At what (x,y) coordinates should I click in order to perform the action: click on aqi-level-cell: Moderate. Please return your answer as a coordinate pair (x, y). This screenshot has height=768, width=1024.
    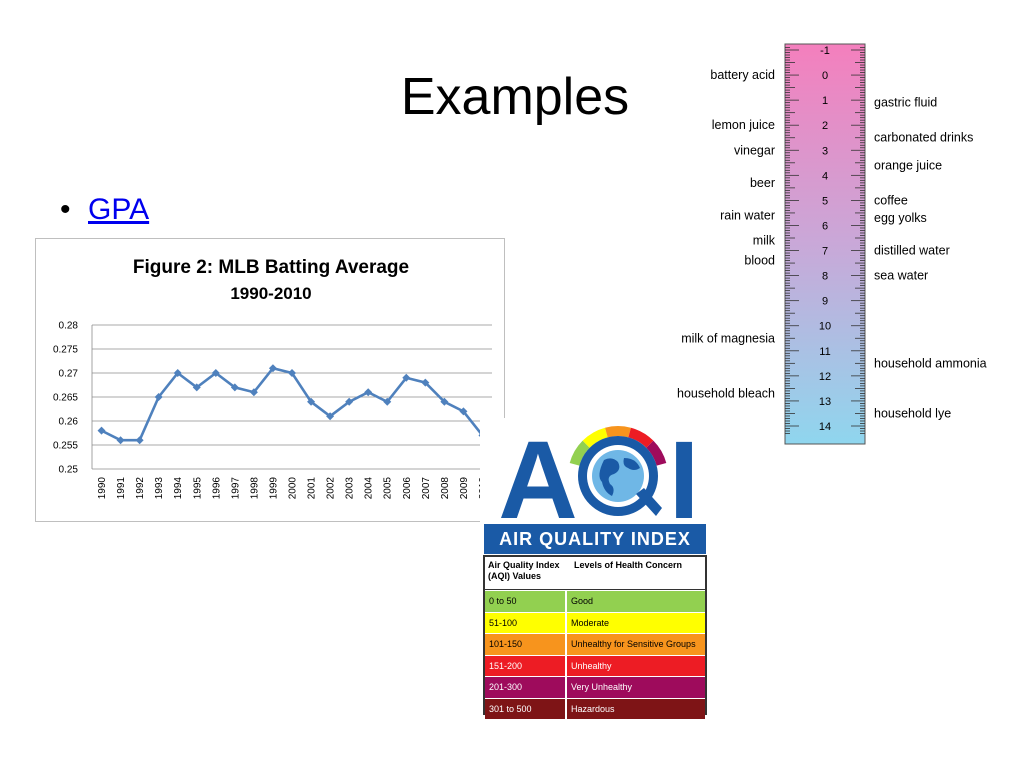
    Looking at the image, I should click on (590, 622).